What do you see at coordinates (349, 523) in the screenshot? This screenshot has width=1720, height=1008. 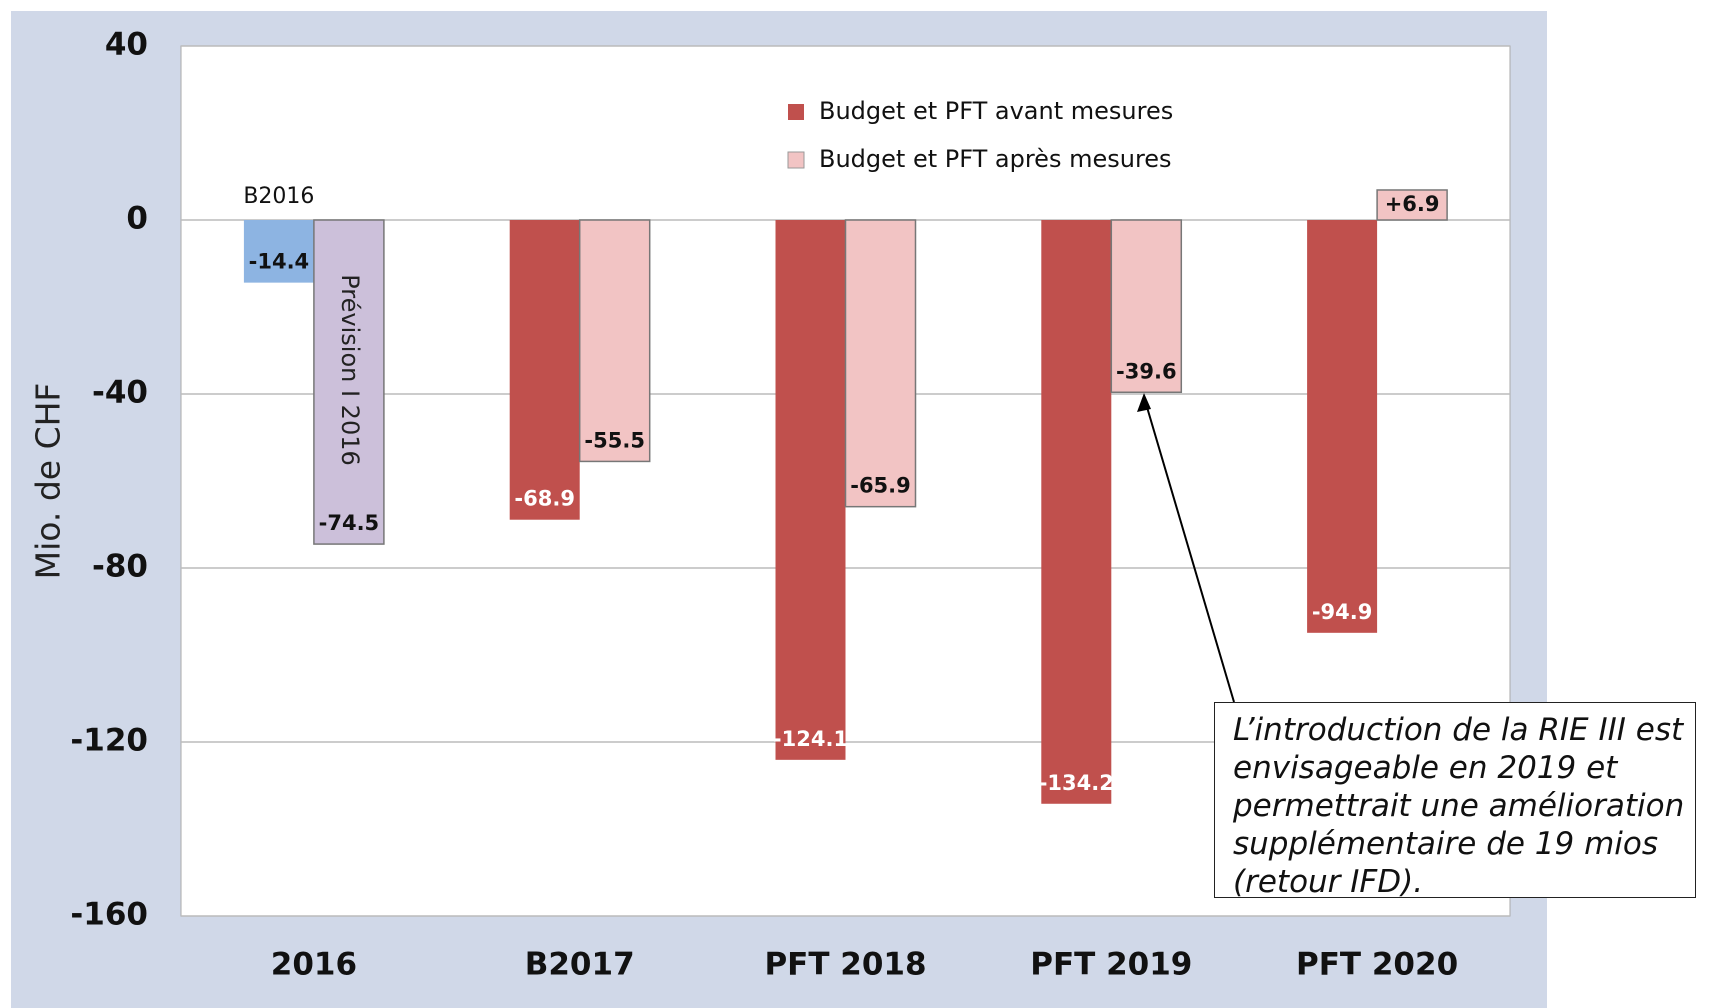 I see `data-label: -74.5` at bounding box center [349, 523].